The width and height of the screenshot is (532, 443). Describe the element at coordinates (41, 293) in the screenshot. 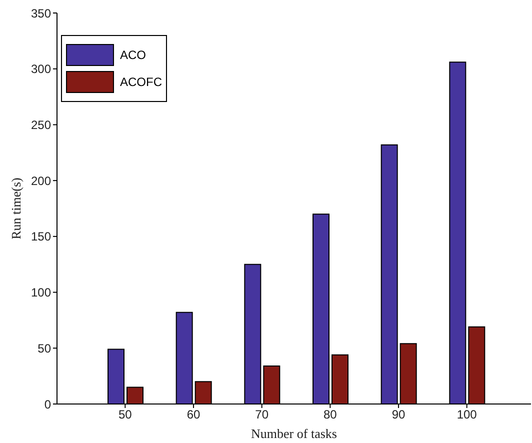

I see `y-tick-label: 100` at that location.